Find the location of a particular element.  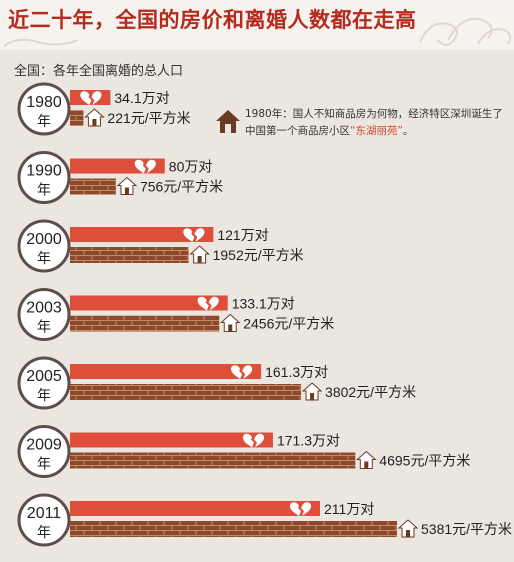

price-value-label: 1952元/平方米 is located at coordinates (258, 255).